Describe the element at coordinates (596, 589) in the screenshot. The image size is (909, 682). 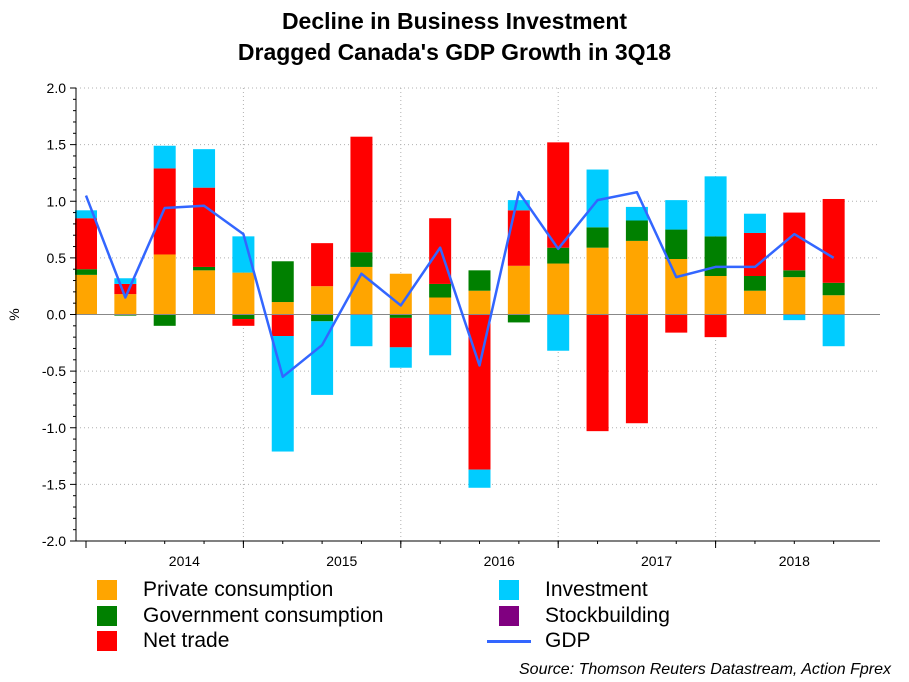
I see `legend-label-investment: Investment` at that location.